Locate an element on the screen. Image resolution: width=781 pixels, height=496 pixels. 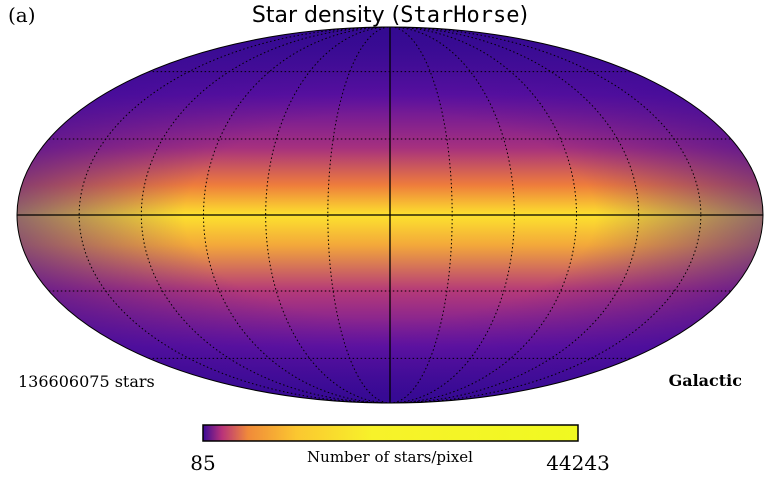
title-code: StarHorse is located at coordinates (459, 15).